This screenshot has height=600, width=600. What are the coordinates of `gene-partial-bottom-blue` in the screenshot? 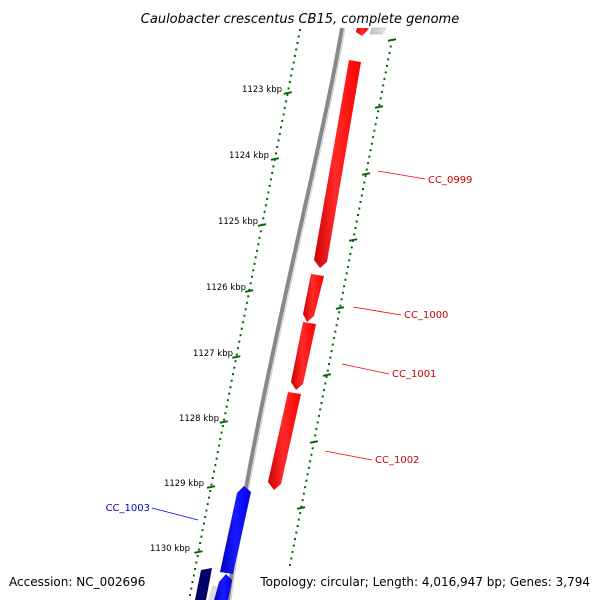 It's located at (223, 587).